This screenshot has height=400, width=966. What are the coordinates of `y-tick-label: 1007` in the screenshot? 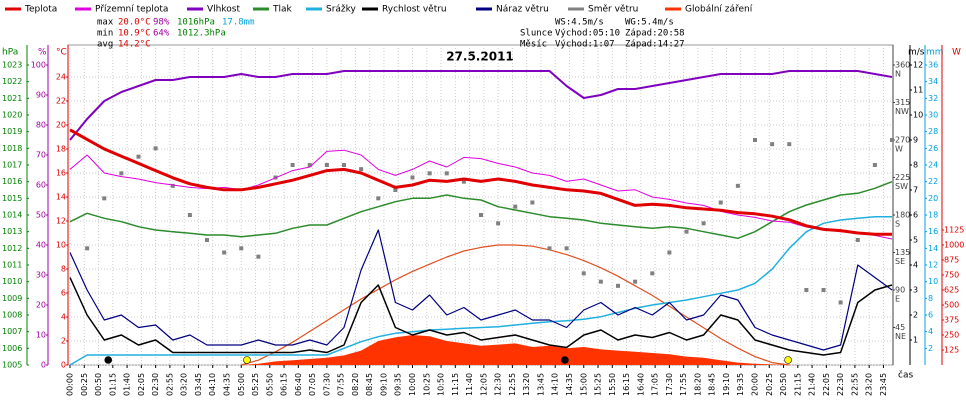 It's located at (12, 331).